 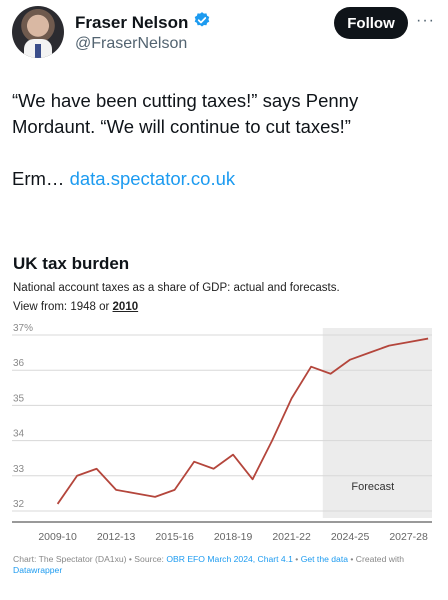 What do you see at coordinates (296, 559) in the screenshot?
I see `footer-sep: •` at bounding box center [296, 559].